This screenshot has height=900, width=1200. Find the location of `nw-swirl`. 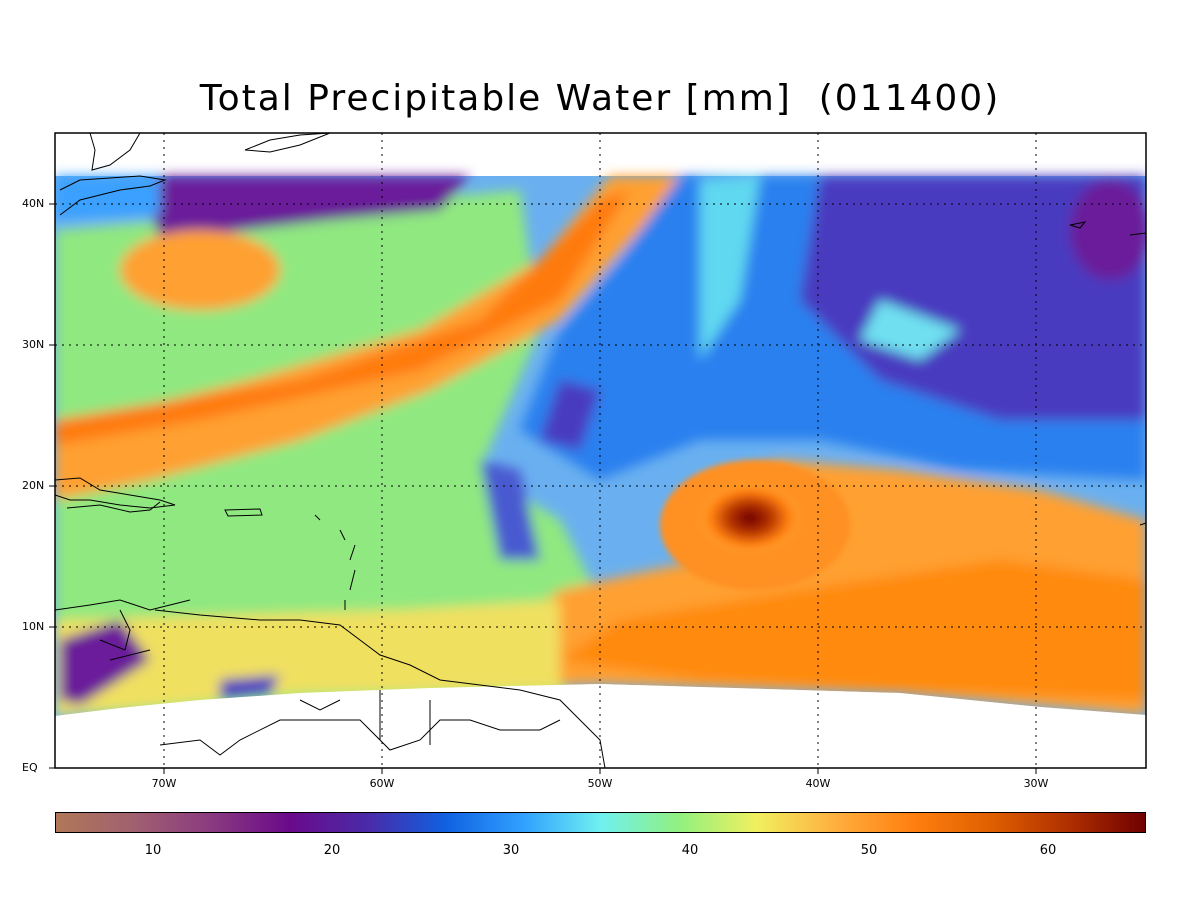

nw-swirl is located at coordinates (200, 270).